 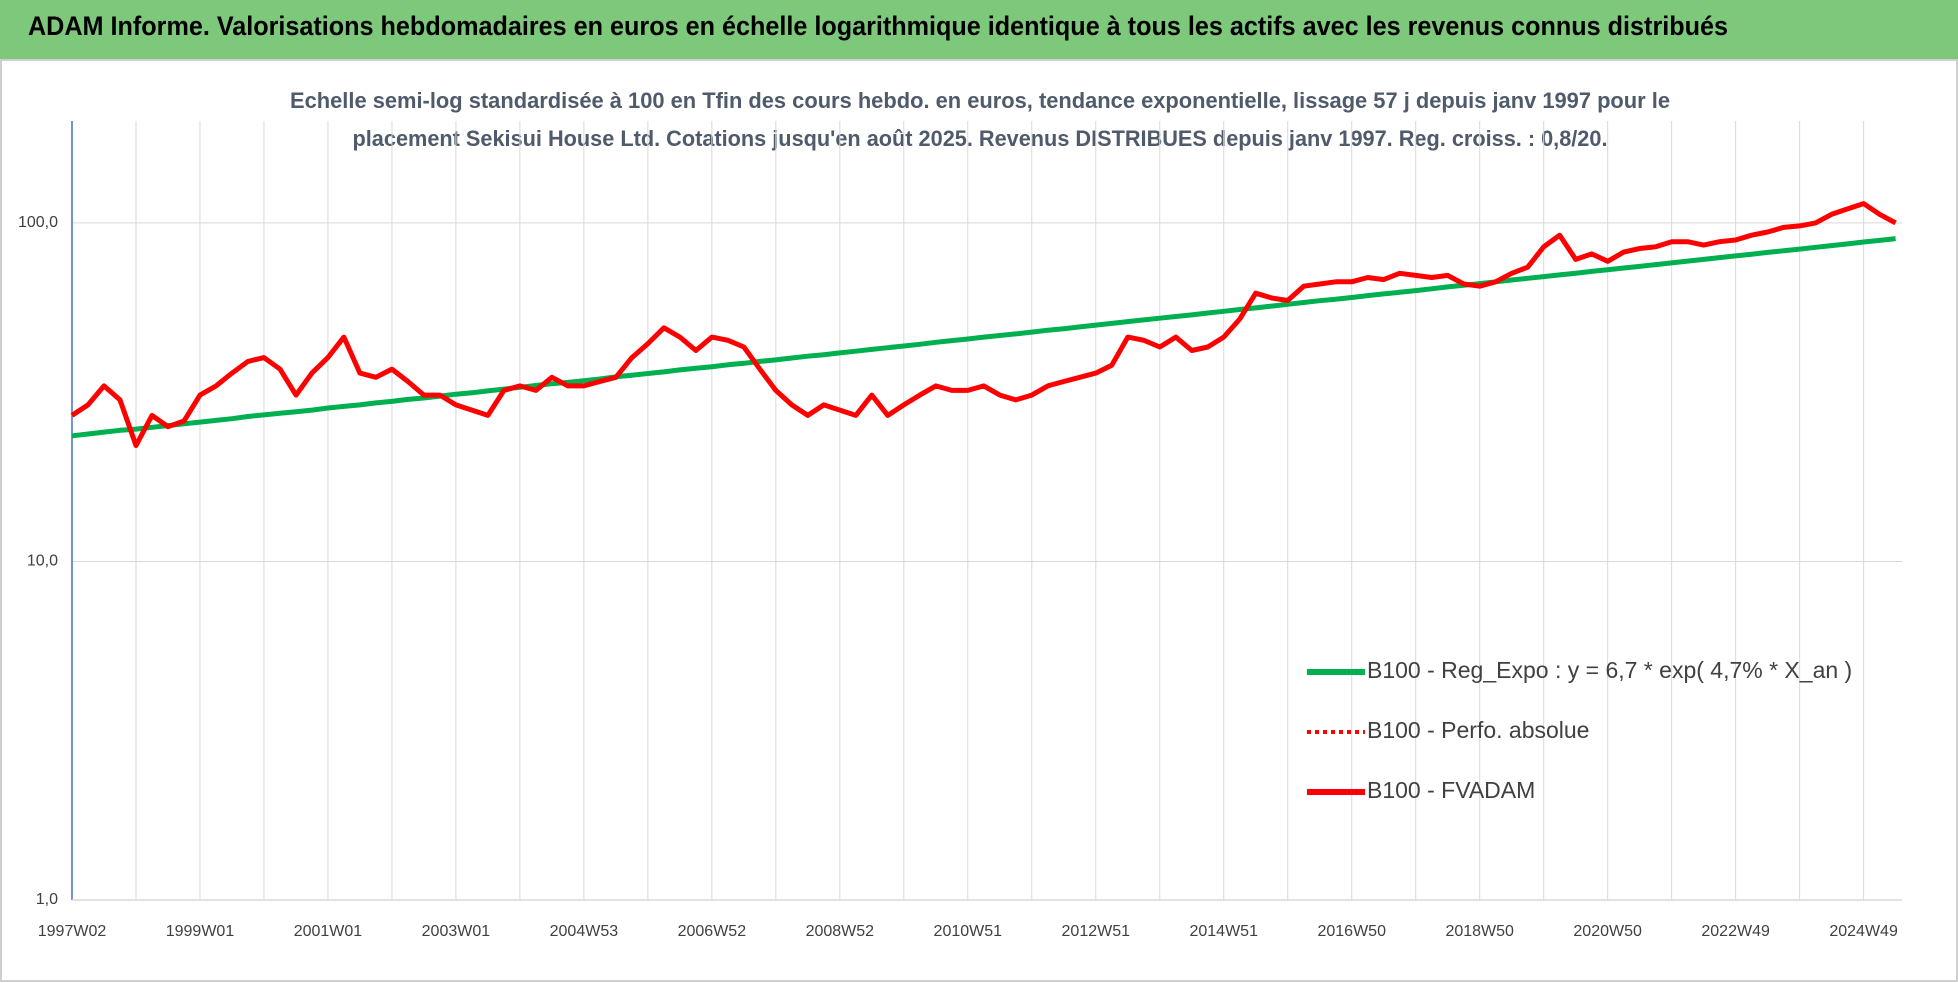 What do you see at coordinates (1478, 730) in the screenshot?
I see `legend-label: B100 - Perfo. absolue` at bounding box center [1478, 730].